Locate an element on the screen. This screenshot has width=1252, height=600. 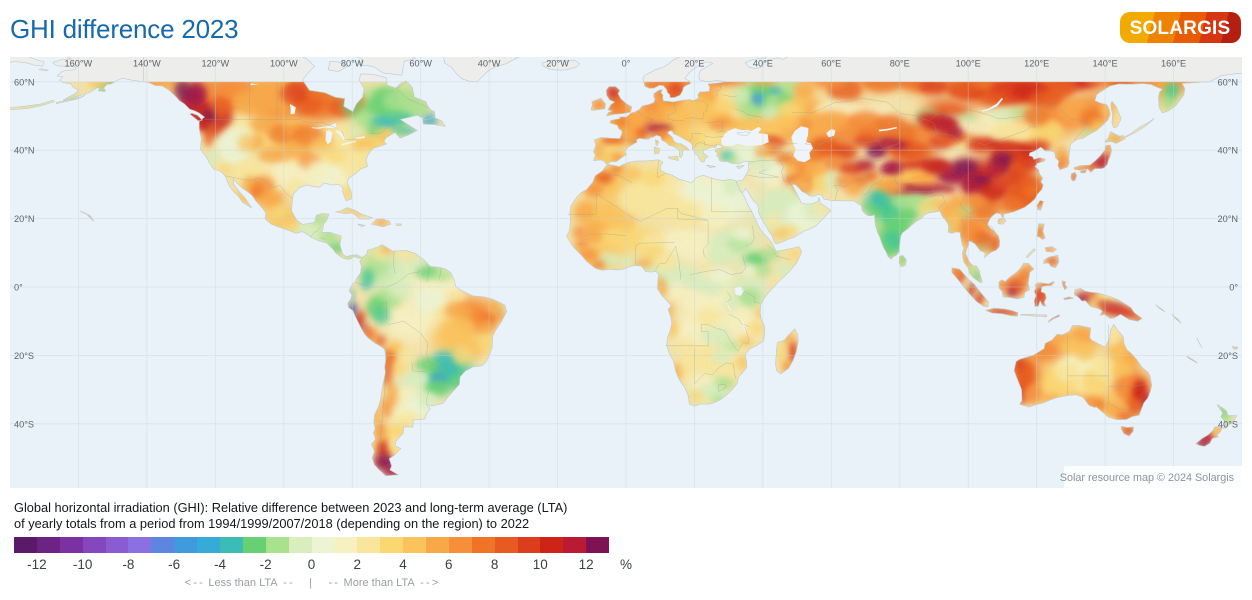
svg-text: 60°E is located at coordinates (831, 64).